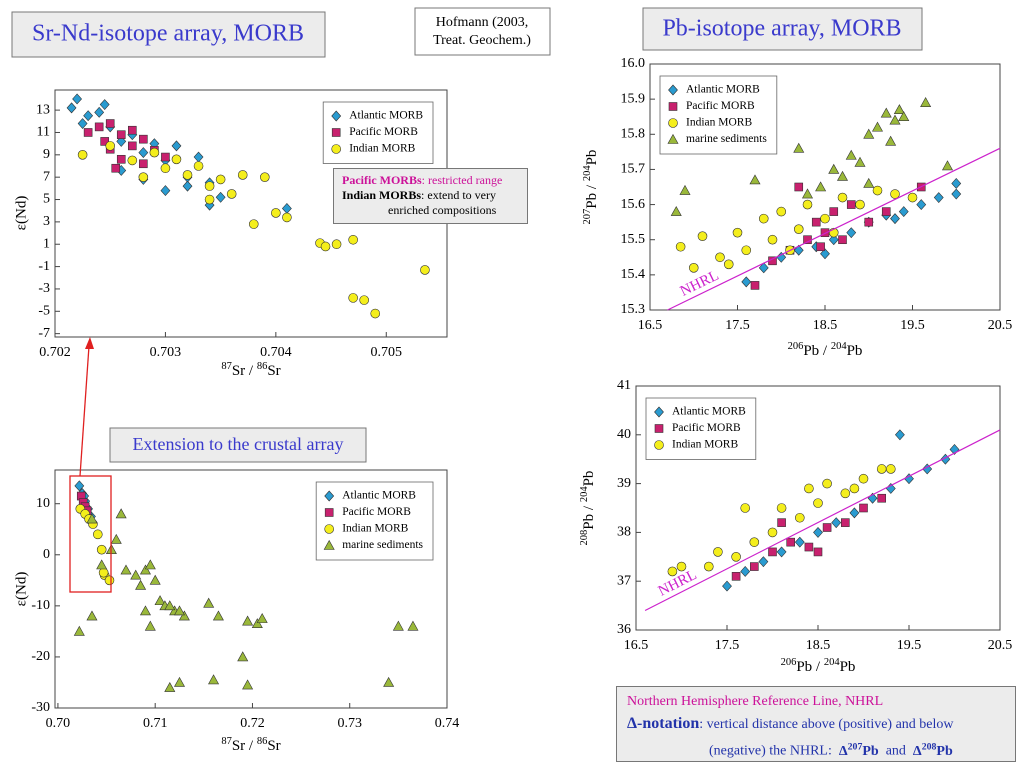  What do you see at coordinates (726, 139) in the screenshot?
I see `legend-label: marine sediments` at bounding box center [726, 139].